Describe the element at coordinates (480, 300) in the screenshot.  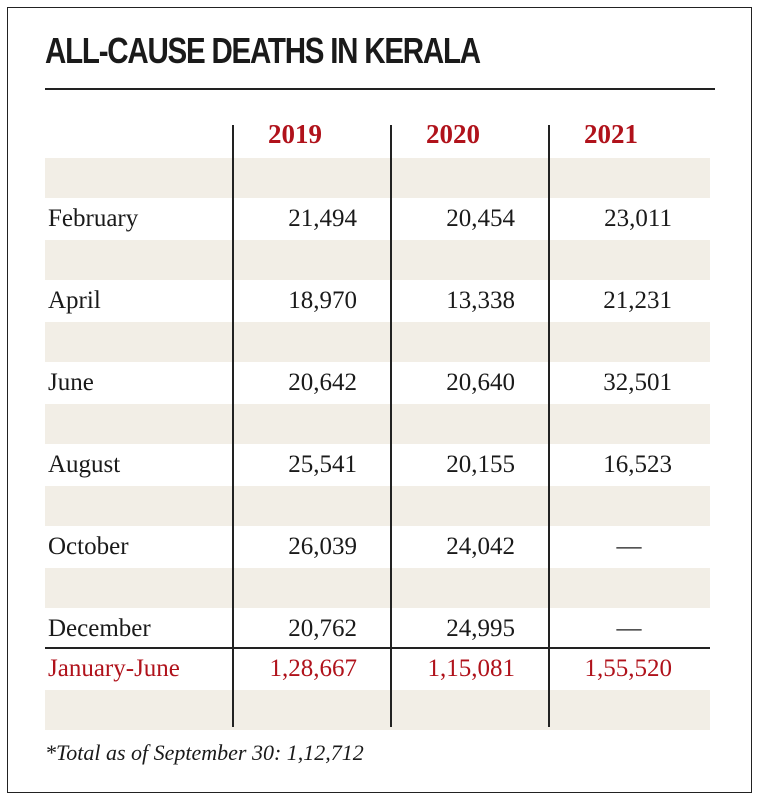
I see `cell-value: 13,338` at that location.